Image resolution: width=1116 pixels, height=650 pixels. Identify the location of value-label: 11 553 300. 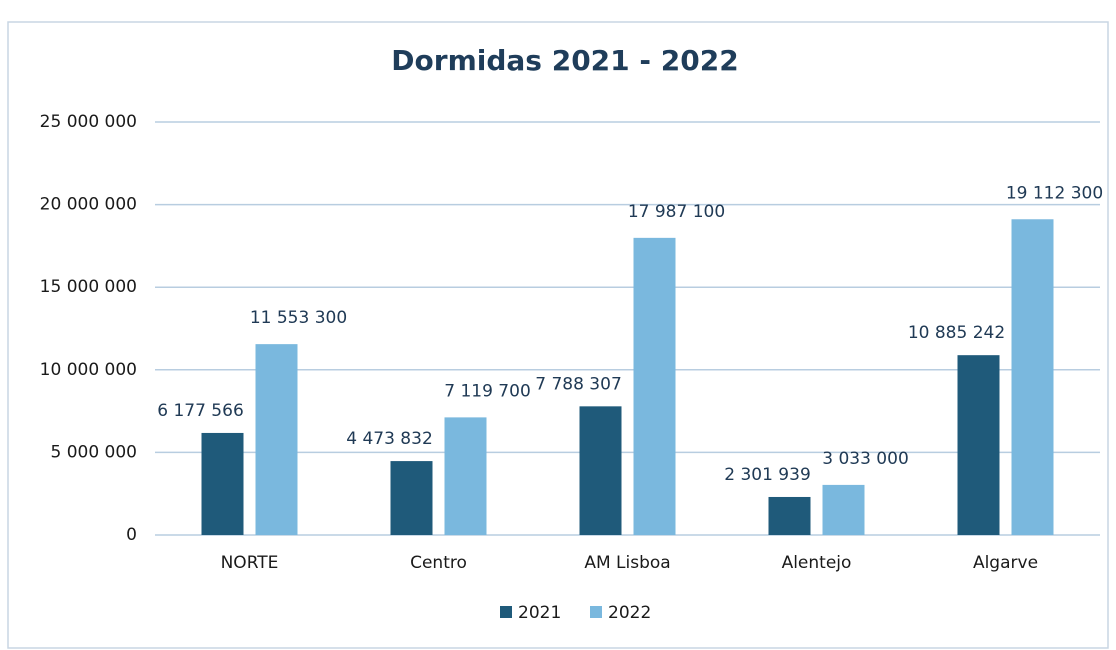
(298, 318).